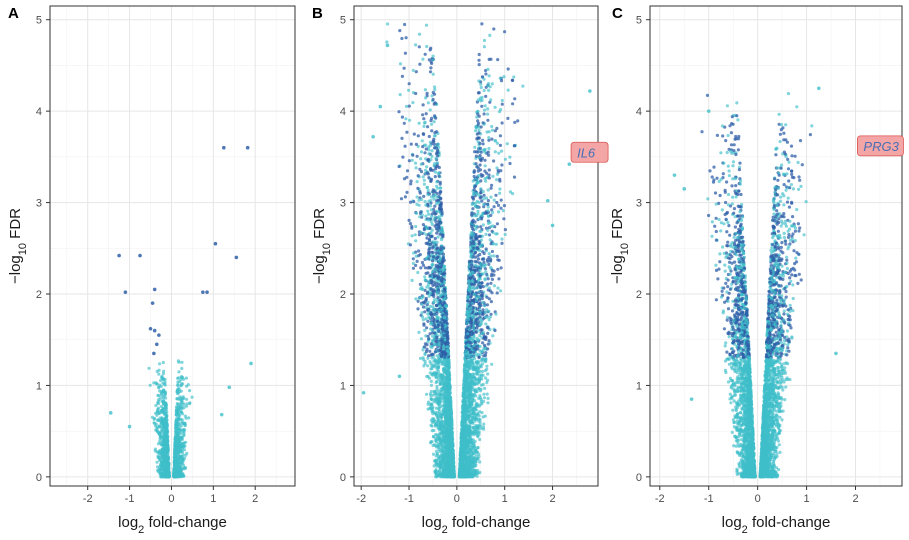 This screenshot has width=909, height=540. I want to click on panel-letter: A, so click(13, 13).